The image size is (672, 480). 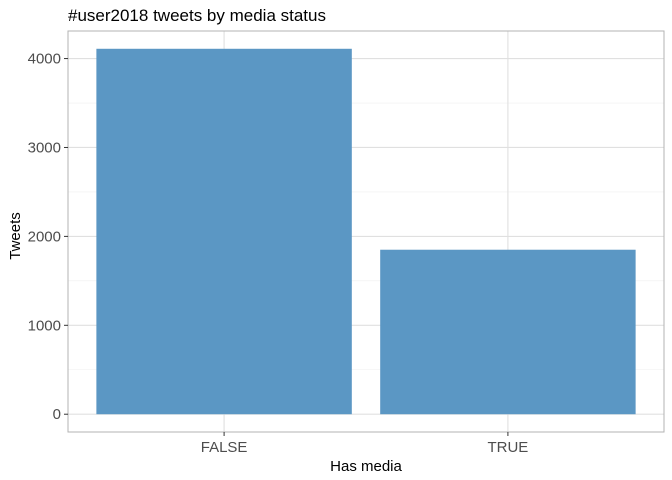 What do you see at coordinates (15, 236) in the screenshot?
I see `y-axis-title: Tweets` at bounding box center [15, 236].